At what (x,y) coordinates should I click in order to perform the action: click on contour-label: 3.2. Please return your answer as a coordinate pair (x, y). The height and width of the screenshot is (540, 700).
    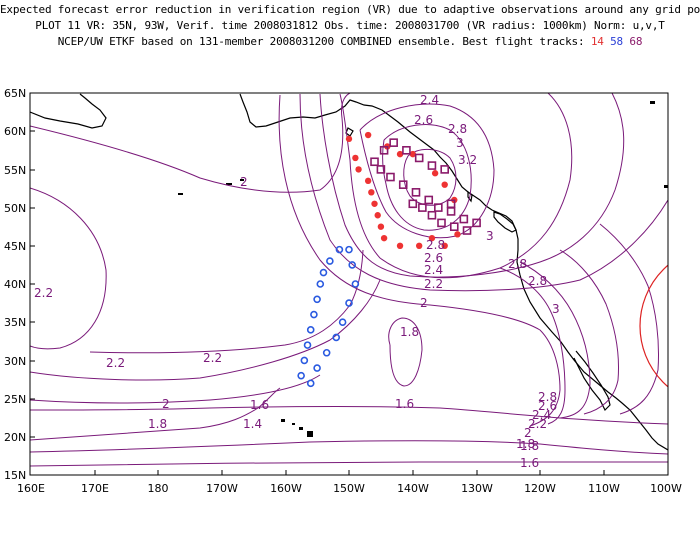
    Looking at the image, I should click on (467, 160).